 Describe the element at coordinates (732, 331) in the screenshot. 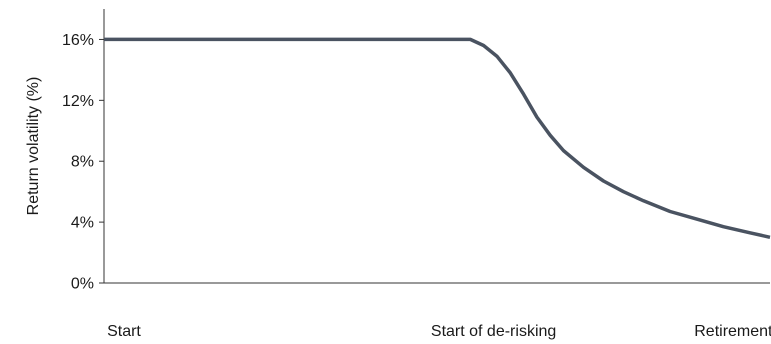

I see `x-tick-label: Retirement` at that location.